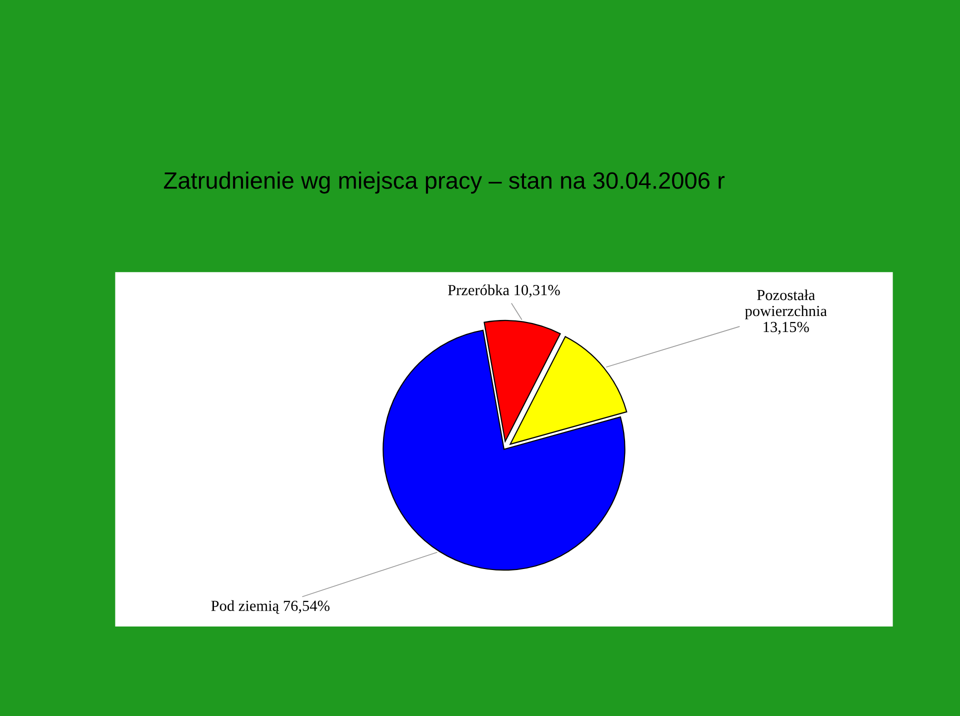 This screenshot has height=716, width=960. Describe the element at coordinates (444, 183) in the screenshot. I see `chart-title: Zatrudnienie wg miejsca pracy – stan na 30.04.2006 r` at that location.